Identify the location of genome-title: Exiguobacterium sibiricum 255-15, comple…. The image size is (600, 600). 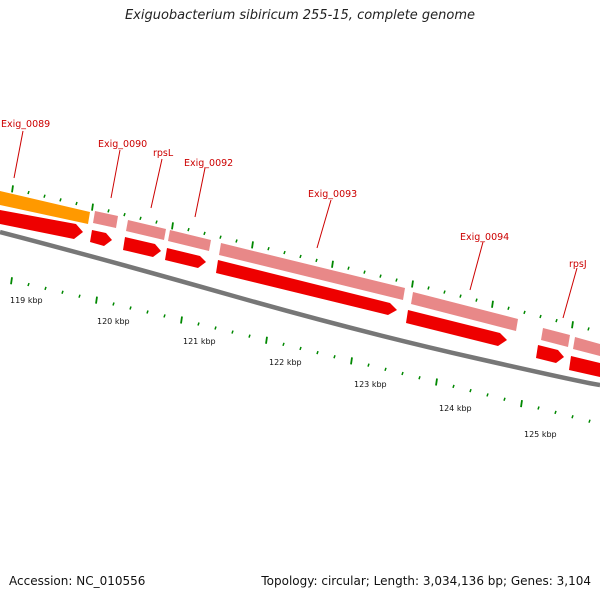
(300, 15).